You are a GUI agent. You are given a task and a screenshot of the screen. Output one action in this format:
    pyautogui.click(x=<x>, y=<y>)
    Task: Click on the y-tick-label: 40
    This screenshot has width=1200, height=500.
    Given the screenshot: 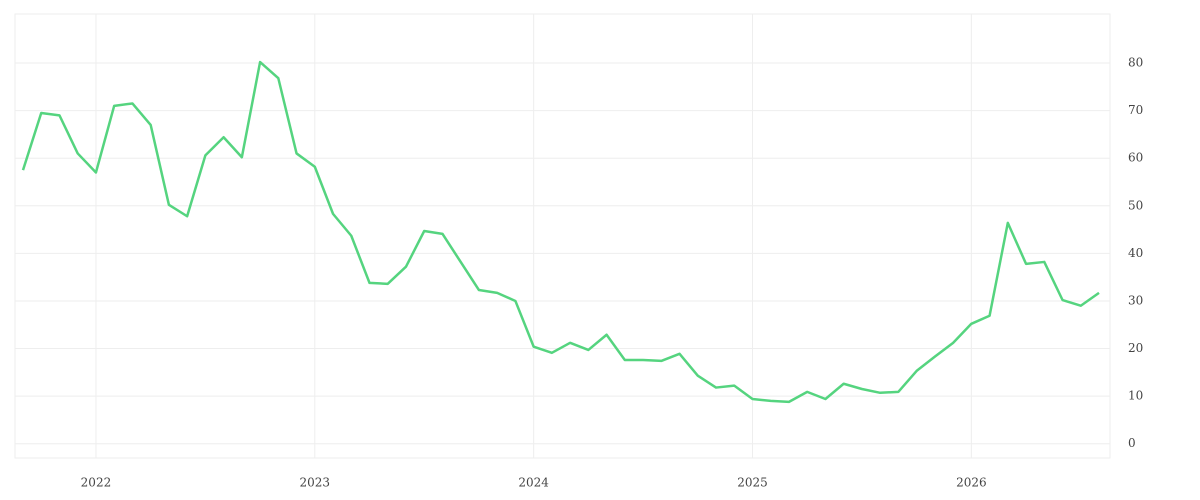 What is the action you would take?
    pyautogui.click(x=1135, y=253)
    